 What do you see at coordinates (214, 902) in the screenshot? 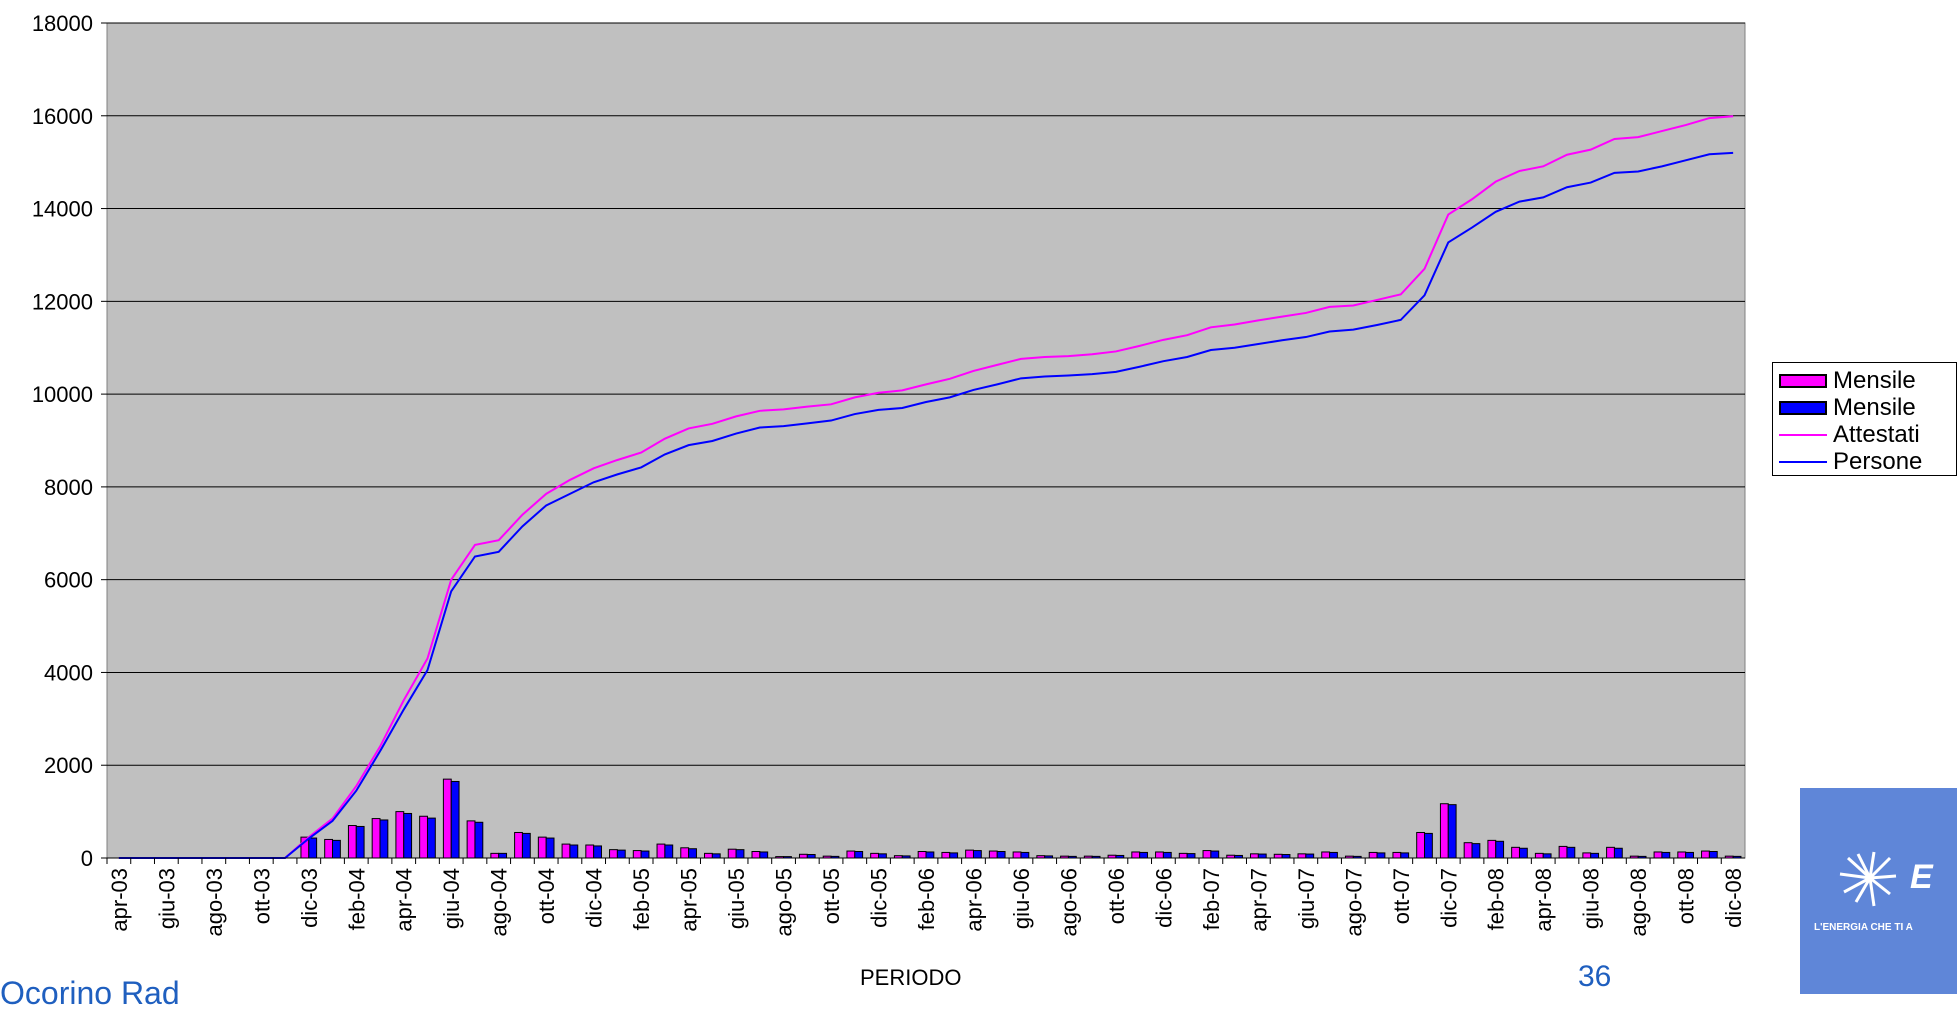
I see `x-tick-label: ago-03` at bounding box center [214, 902].